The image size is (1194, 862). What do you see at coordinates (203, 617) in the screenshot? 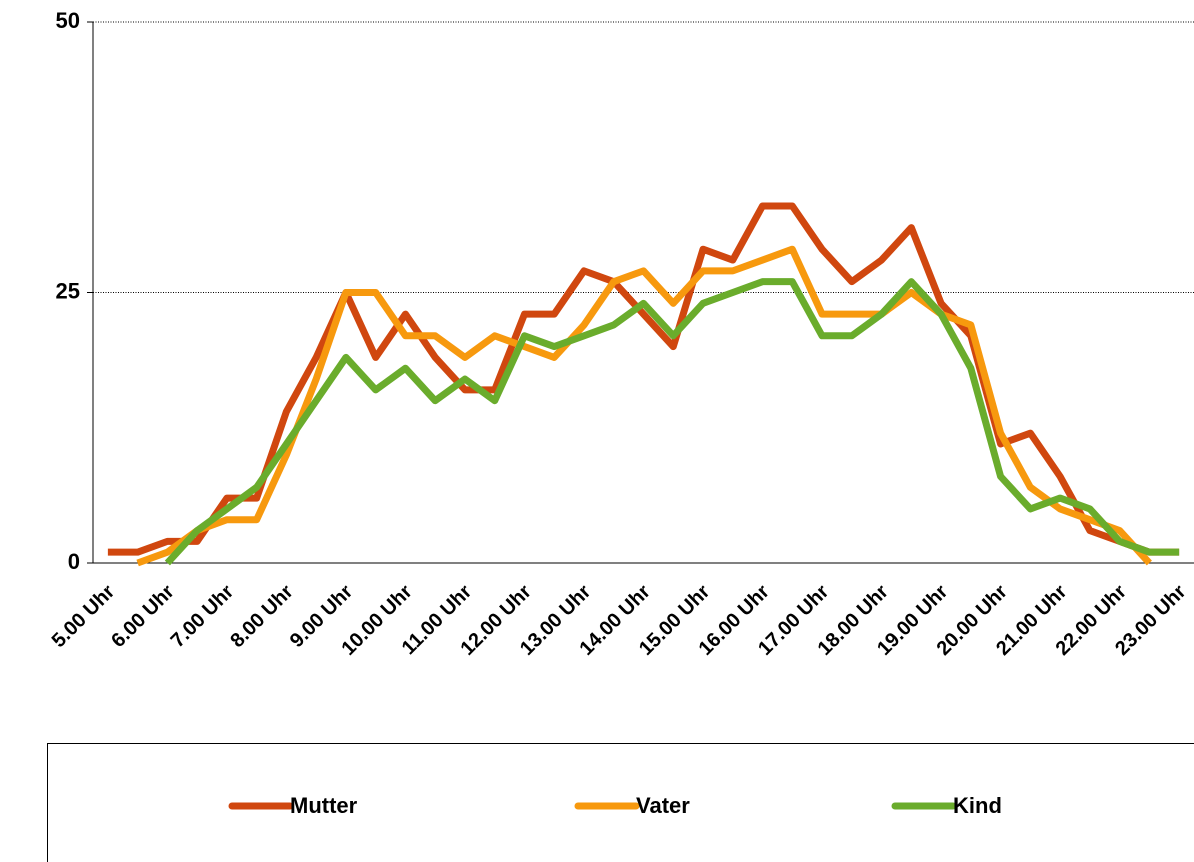
I see `x-tick-label: 7.00 Uhr` at bounding box center [203, 617].